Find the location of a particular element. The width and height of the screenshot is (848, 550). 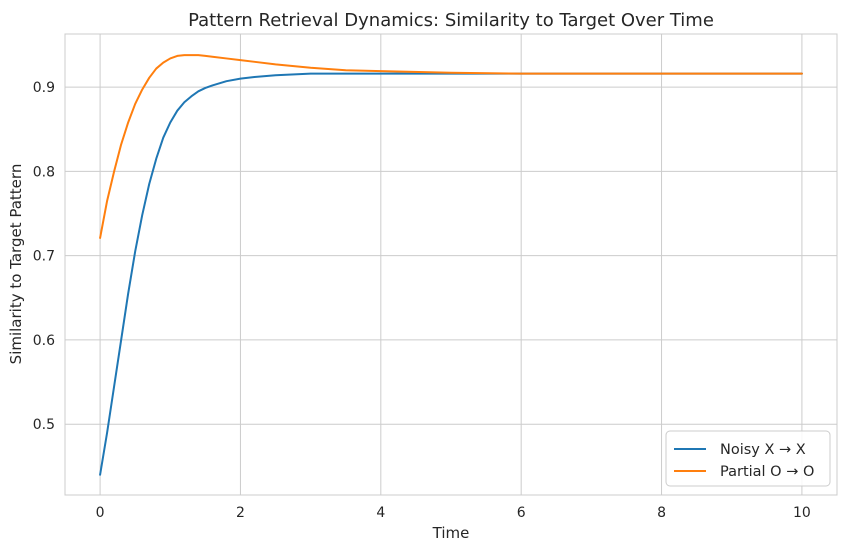

legend-label-noisy: Noisy X → X is located at coordinates (763, 450).